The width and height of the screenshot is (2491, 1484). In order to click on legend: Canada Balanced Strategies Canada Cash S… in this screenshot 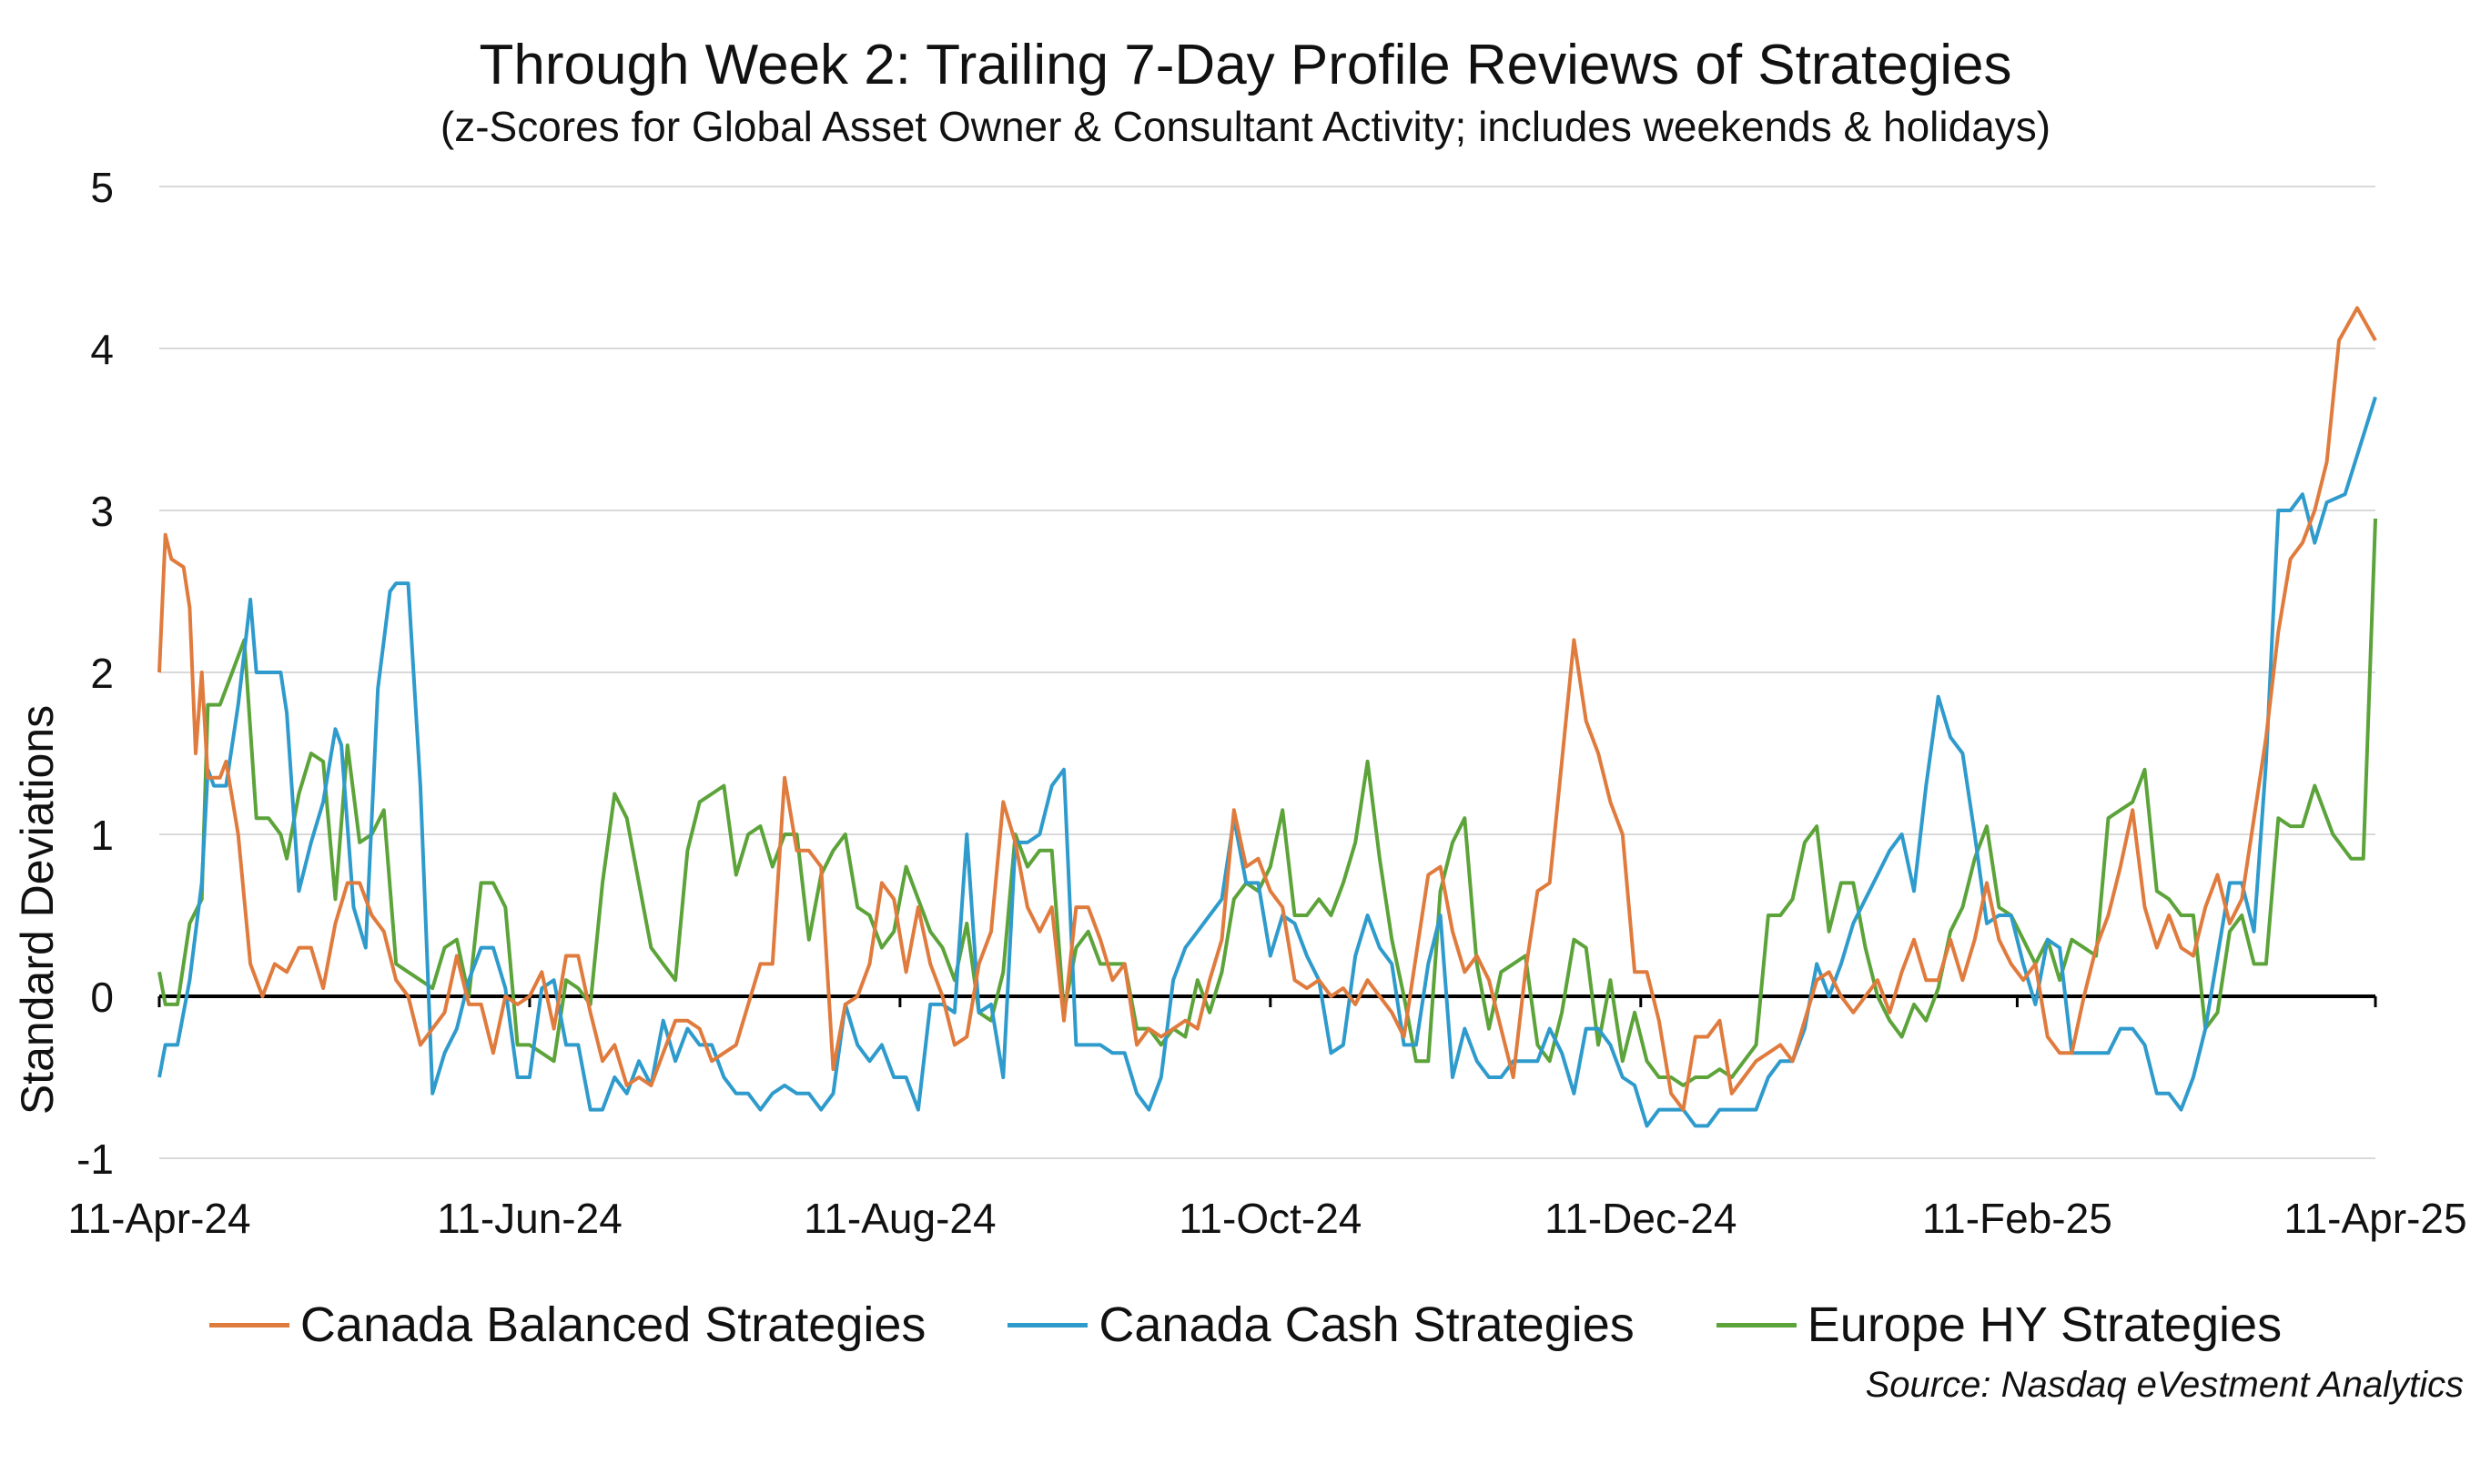, I will do `click(1245, 1325)`.